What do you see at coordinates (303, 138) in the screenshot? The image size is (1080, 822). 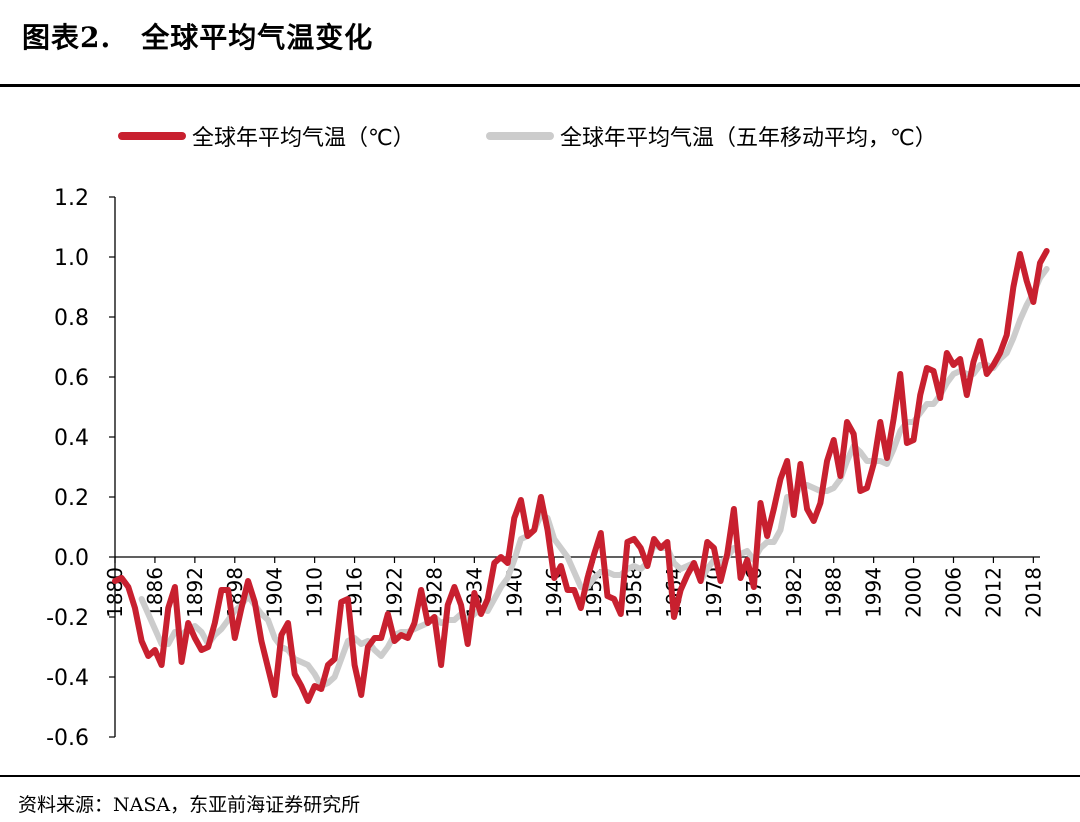 I see `legend-label-annual: 全球年平均气温（℃）` at bounding box center [303, 138].